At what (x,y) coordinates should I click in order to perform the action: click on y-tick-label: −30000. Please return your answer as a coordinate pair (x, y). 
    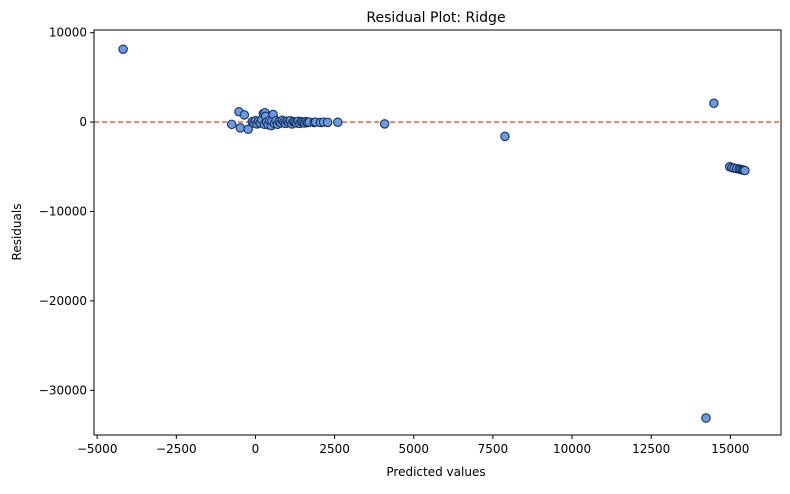
    Looking at the image, I should click on (63, 390).